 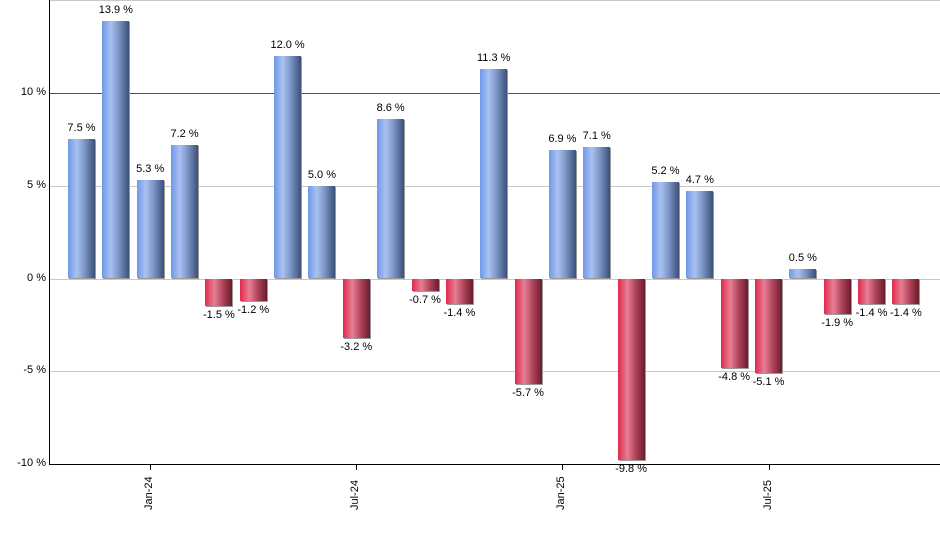 What do you see at coordinates (31, 463) in the screenshot?
I see `y-tick-label: -10 %` at bounding box center [31, 463].